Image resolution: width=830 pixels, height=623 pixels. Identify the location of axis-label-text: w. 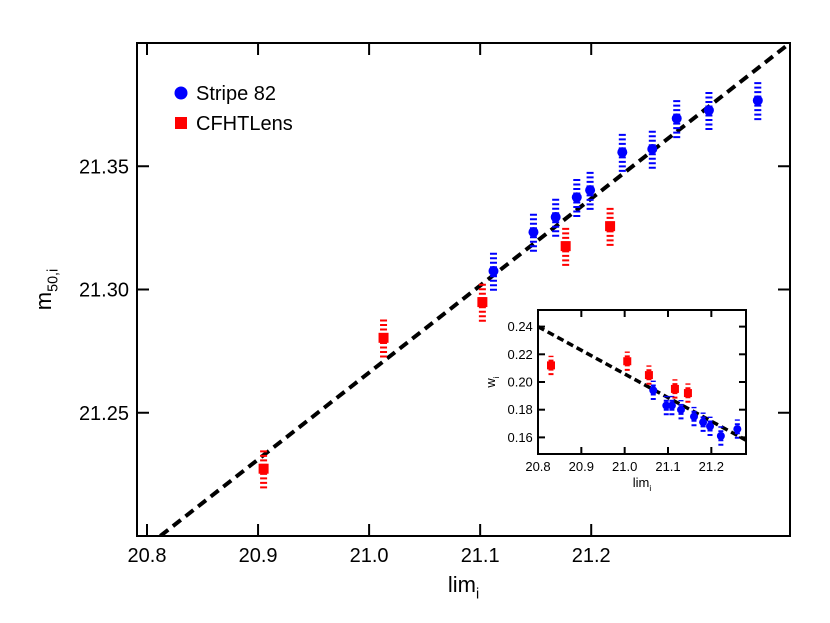
(490, 383).